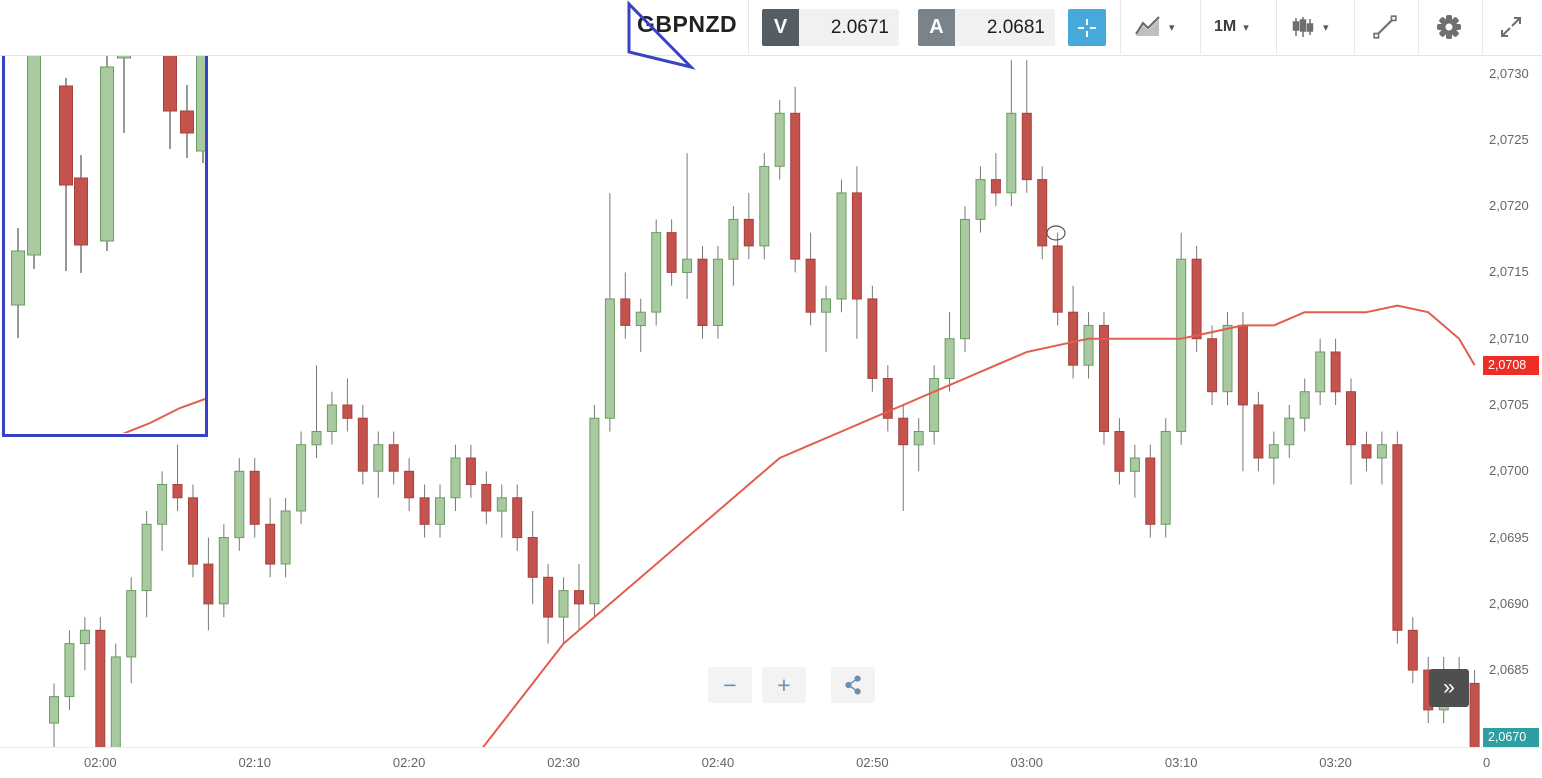  I want to click on share-button, so click(853, 685).